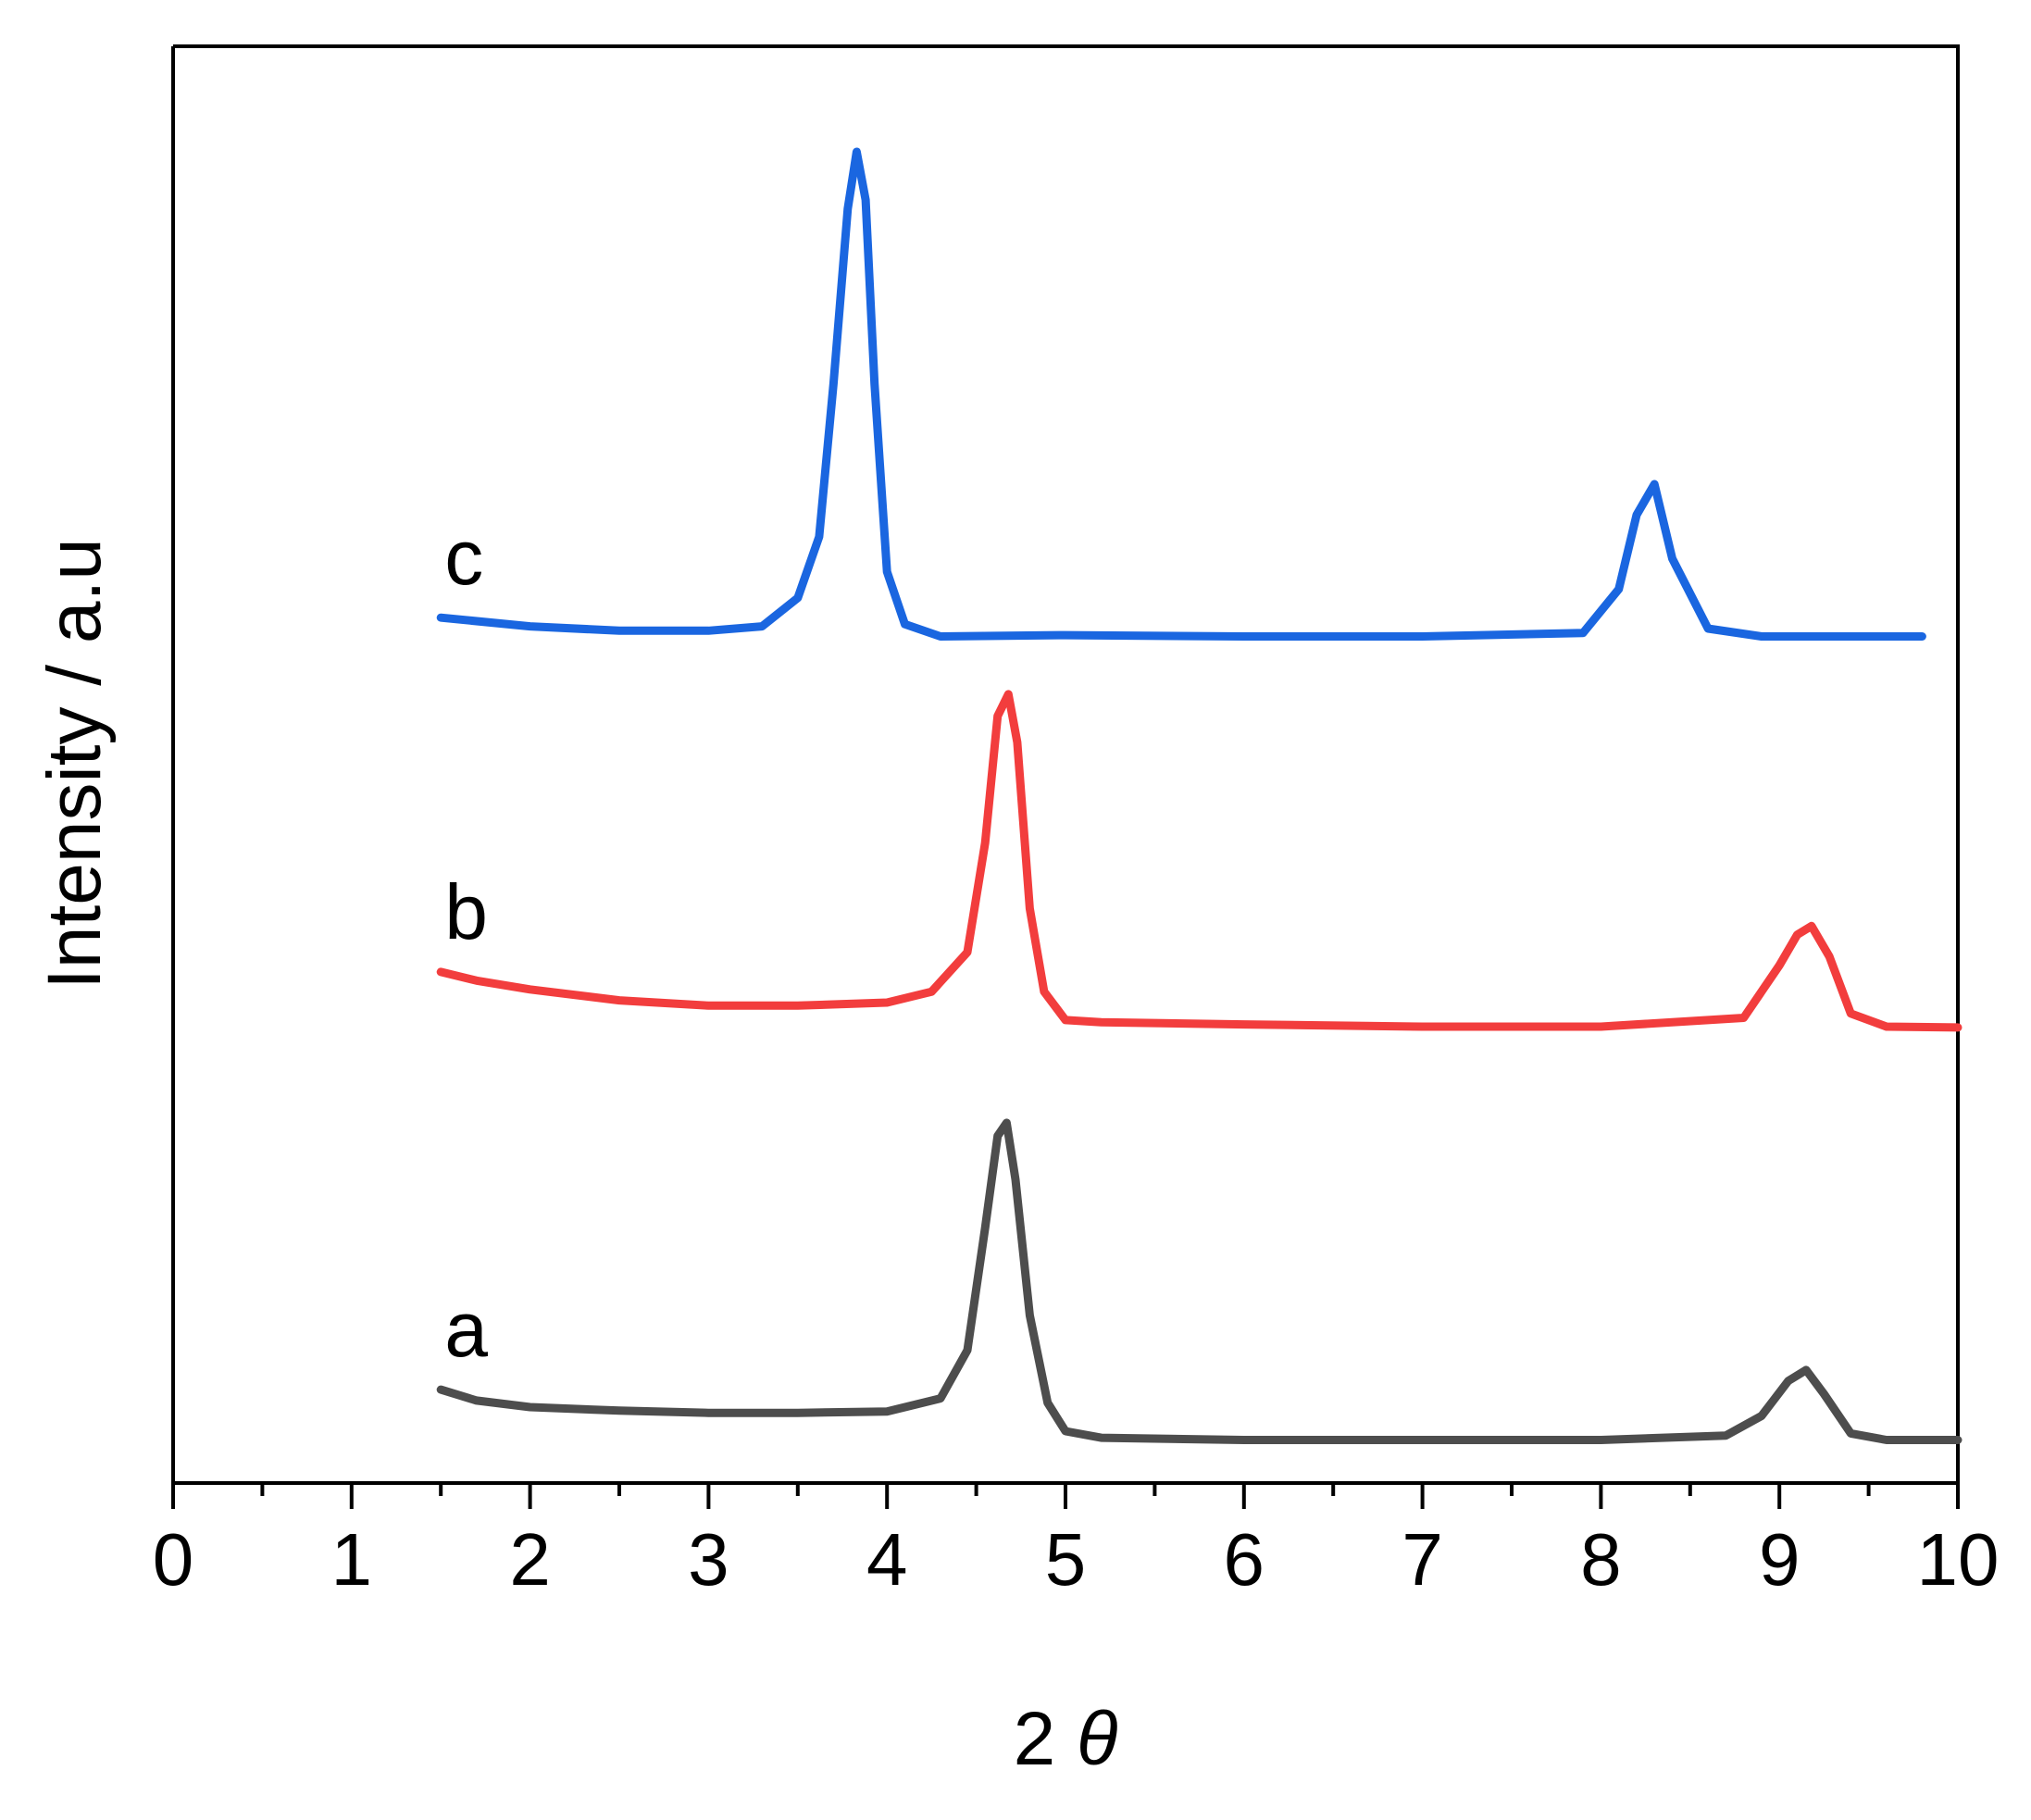  Describe the element at coordinates (530, 1559) in the screenshot. I see `x-tick-label: 2` at that location.